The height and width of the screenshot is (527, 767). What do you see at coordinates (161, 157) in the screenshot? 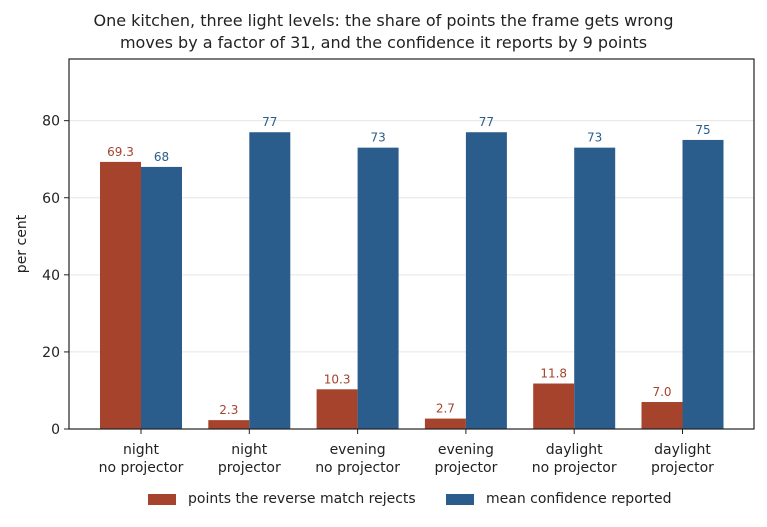
I see `data-label-confidence: 68` at bounding box center [161, 157].